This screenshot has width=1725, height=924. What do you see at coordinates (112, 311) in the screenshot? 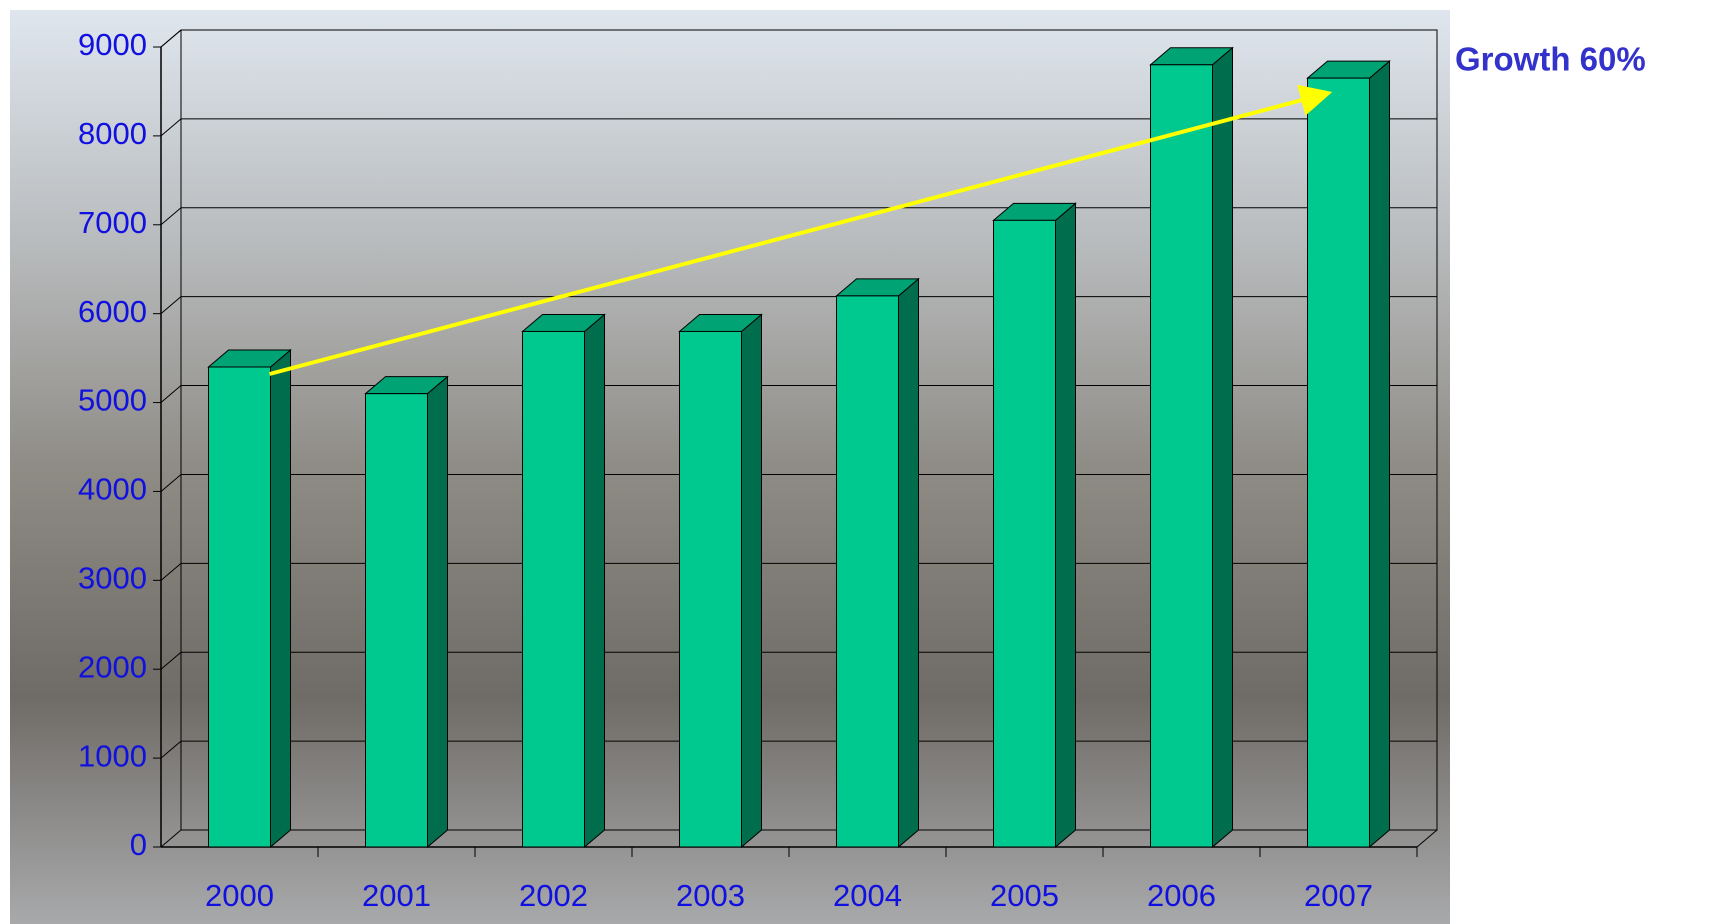
I see `y-tick-label: 6000` at bounding box center [112, 311].